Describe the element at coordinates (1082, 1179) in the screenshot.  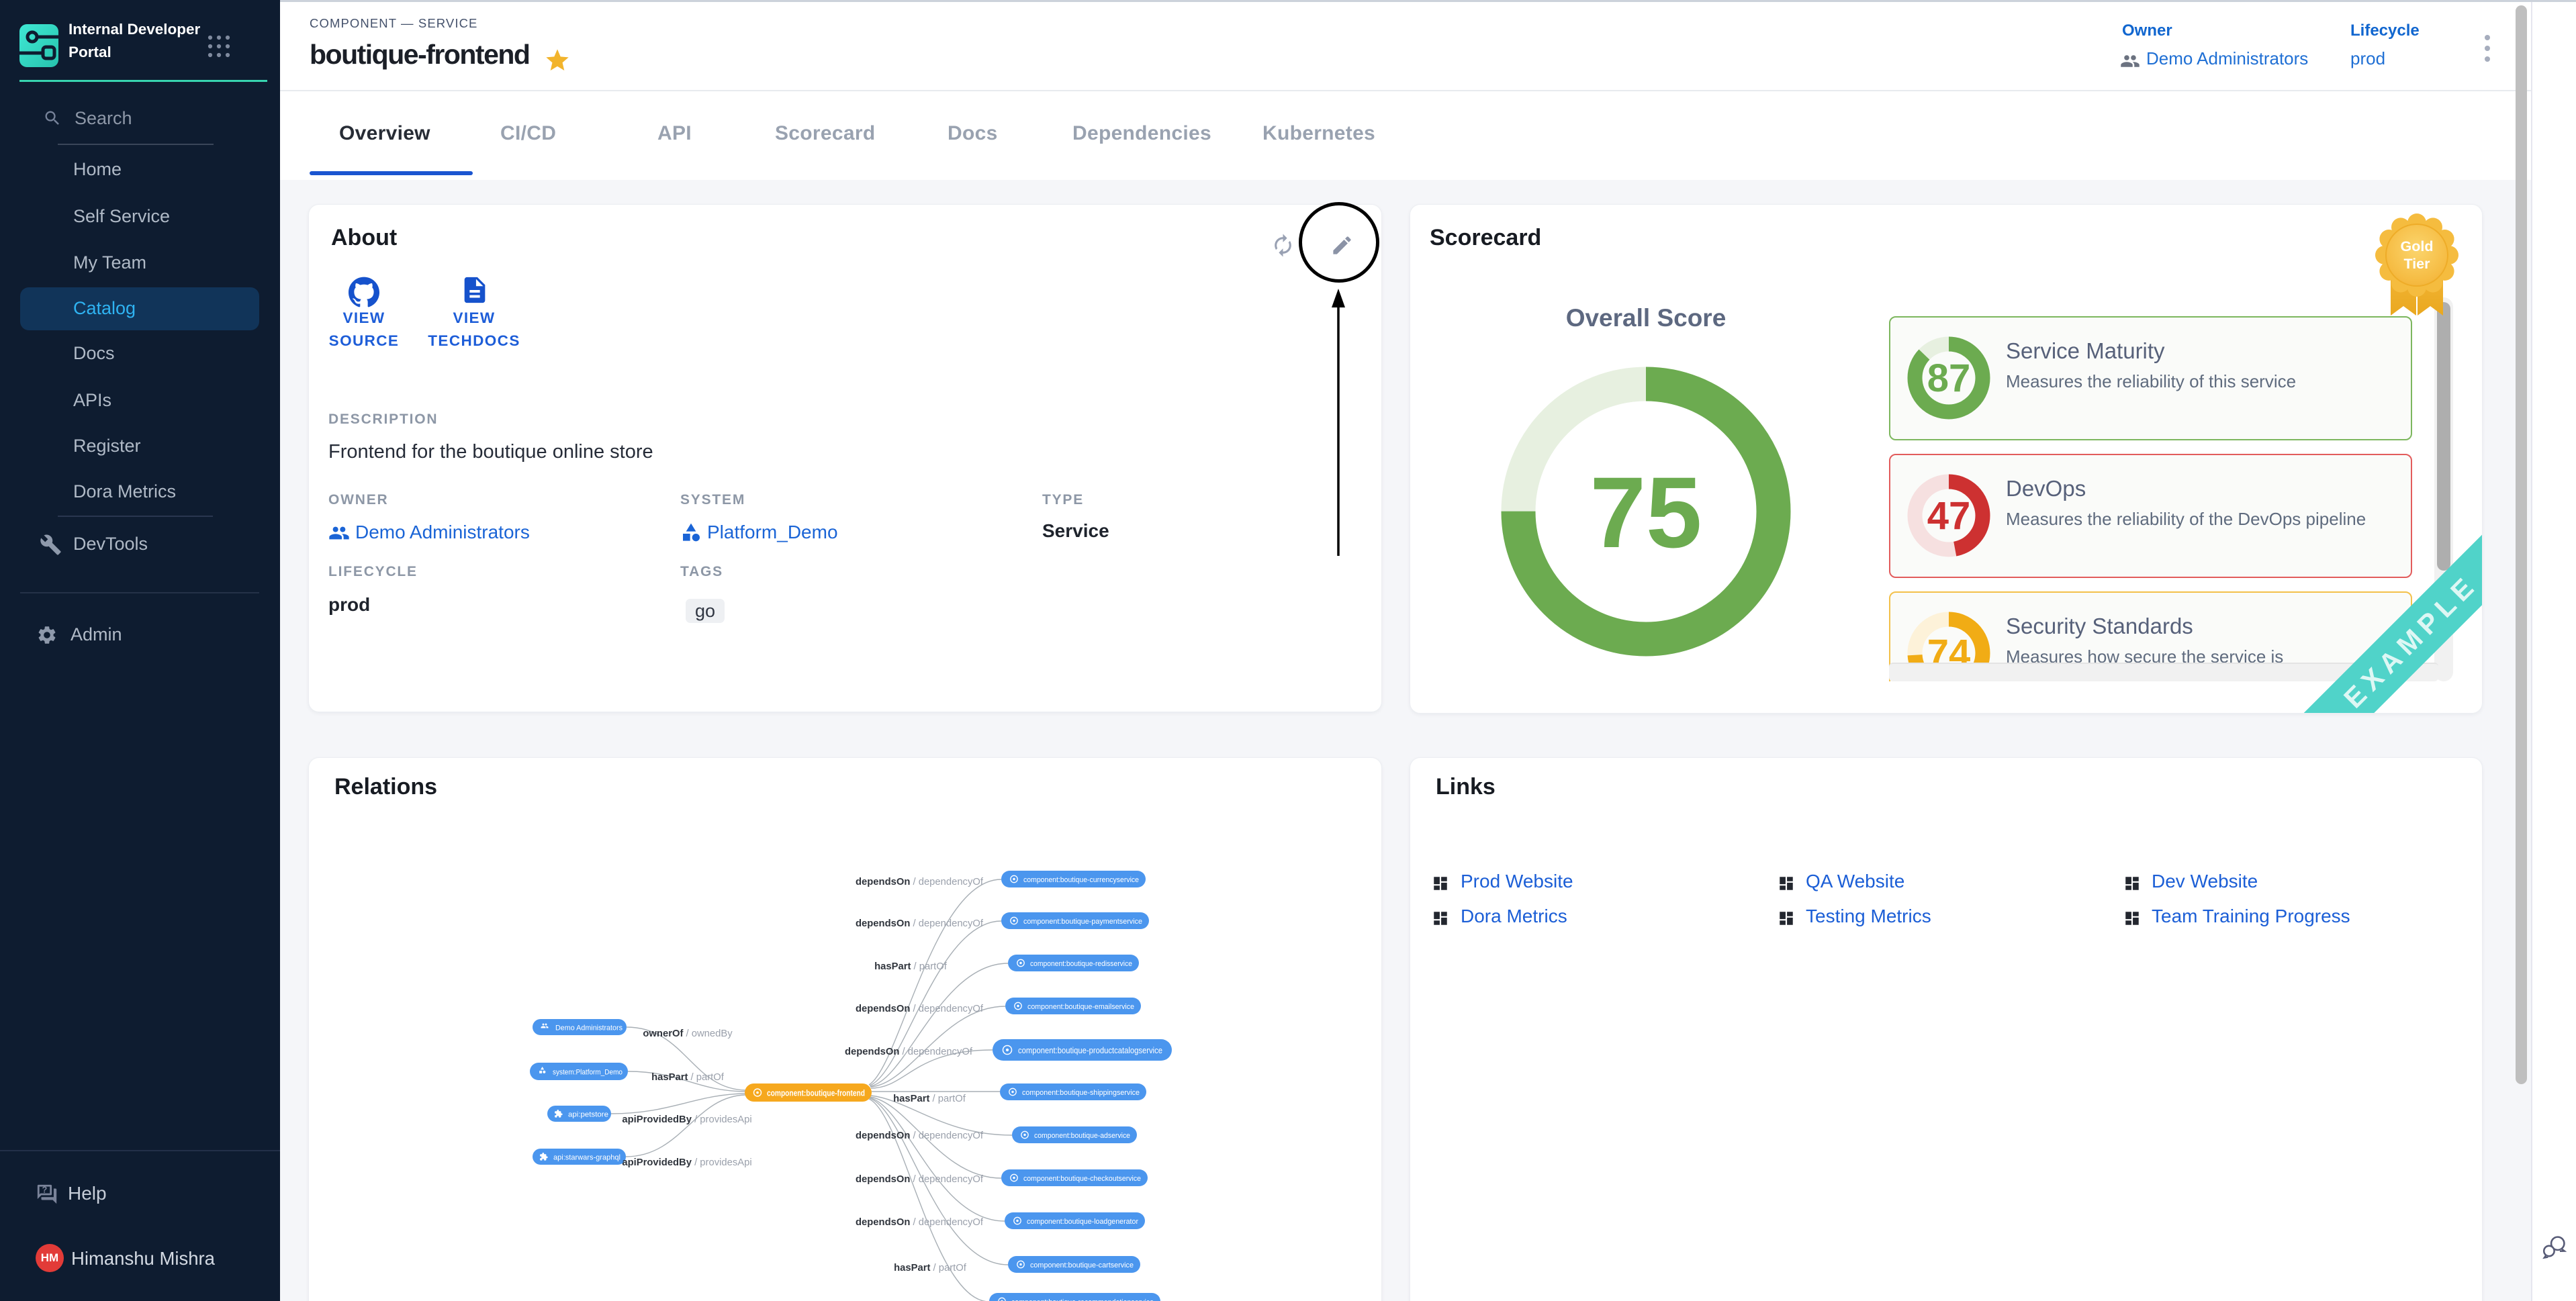
I see `svg-text:component:boutique-checkoutser: component:boutique-checkoutservice` at that location.